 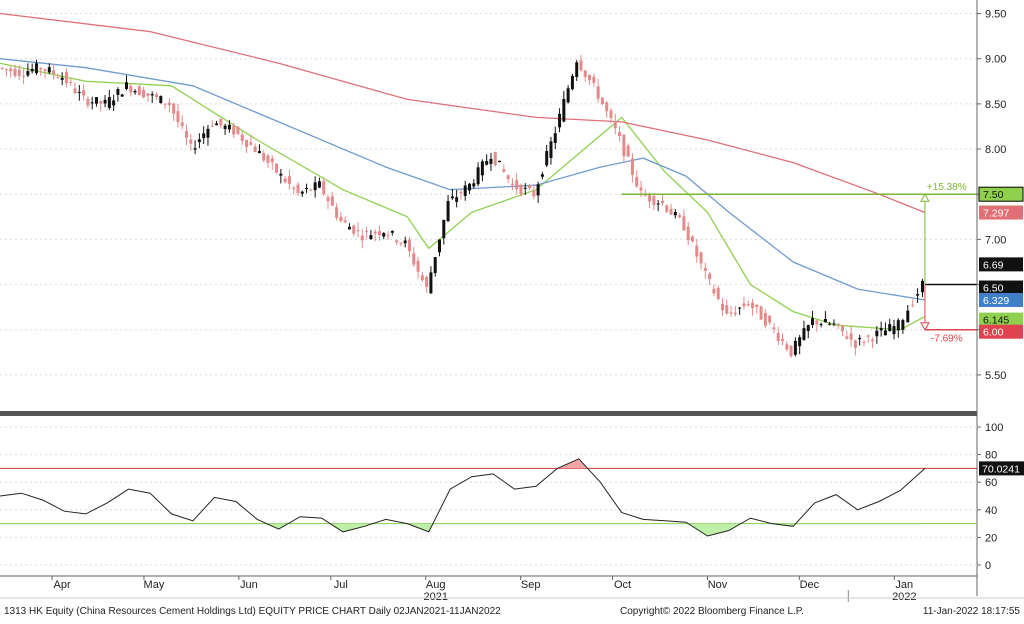 I want to click on panel-separator, so click(x=488, y=413).